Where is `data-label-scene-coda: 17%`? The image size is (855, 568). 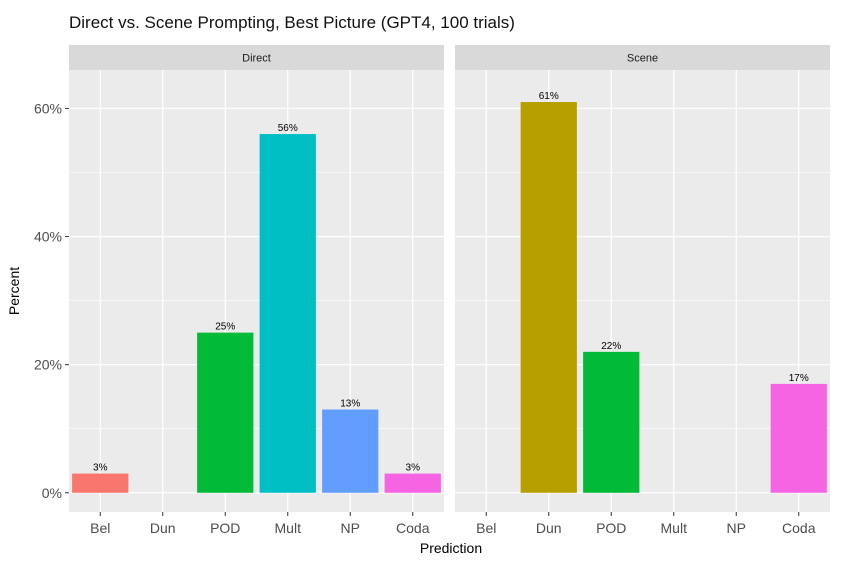 data-label-scene-coda: 17% is located at coordinates (799, 378).